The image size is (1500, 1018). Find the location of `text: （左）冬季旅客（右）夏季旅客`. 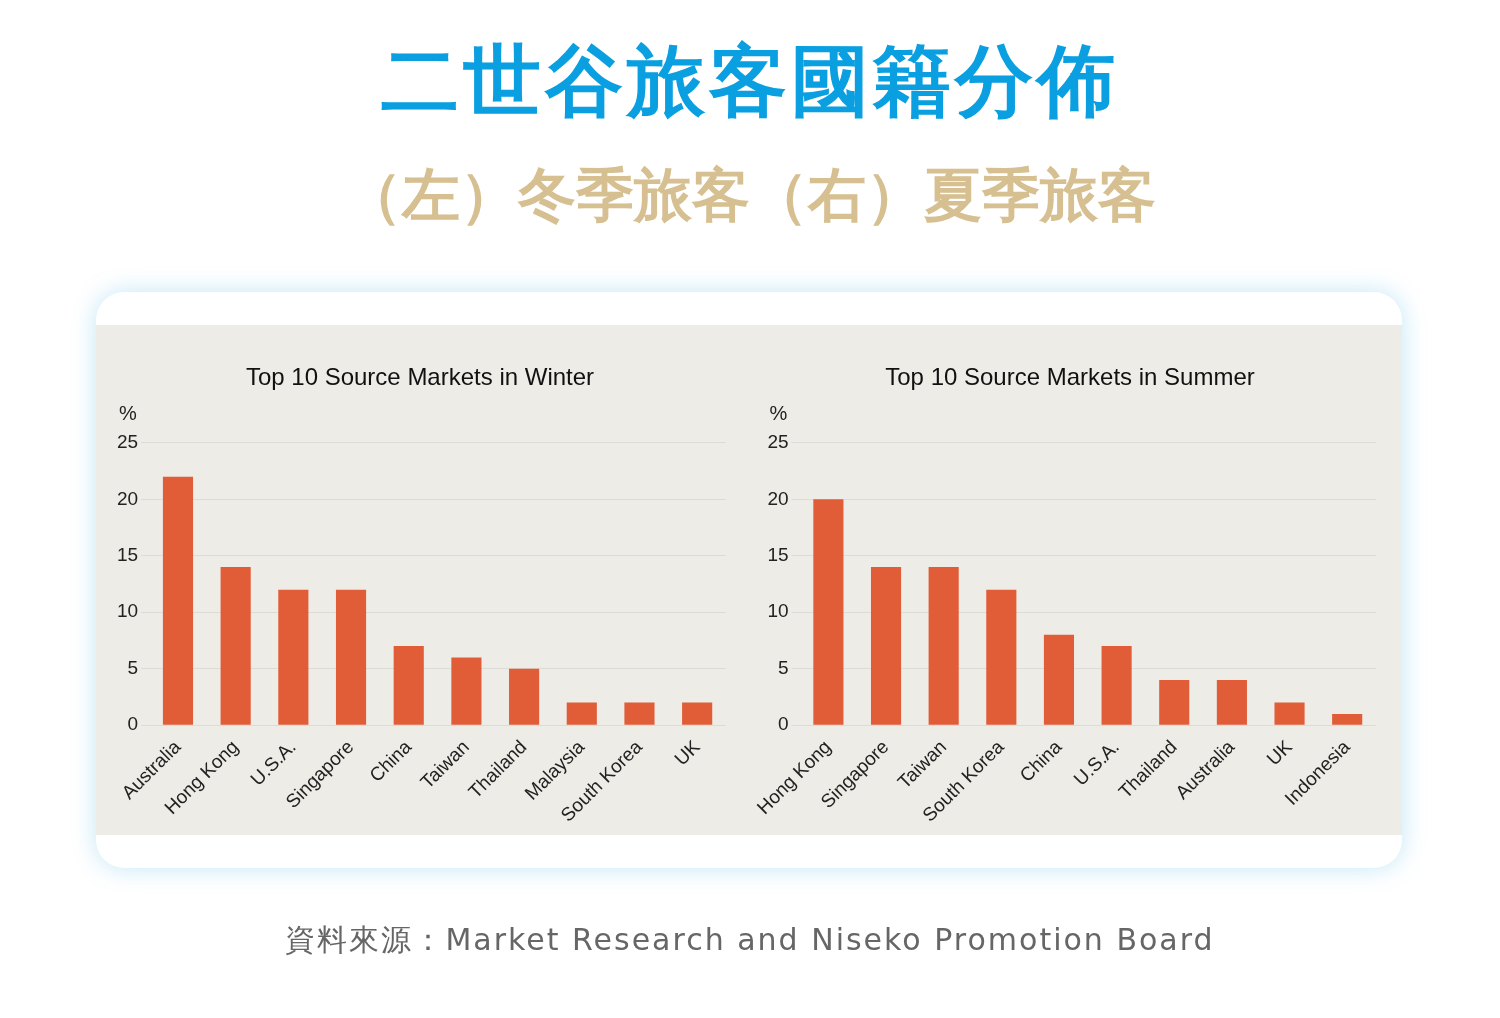

text: （左）冬季旅客（右）夏季旅客 is located at coordinates (750, 195).